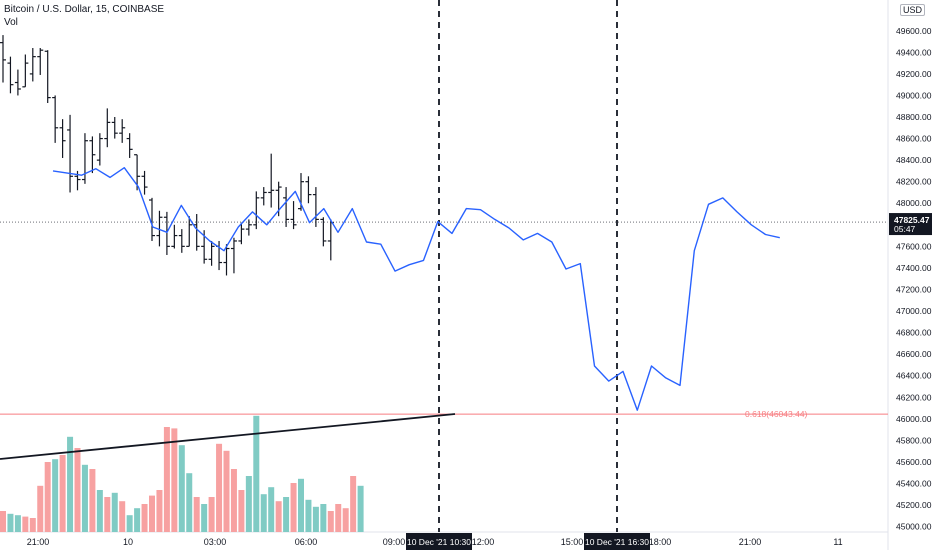 The image size is (932, 550). Describe the element at coordinates (914, 462) in the screenshot. I see `y-tick-label: 45600.00` at that location.